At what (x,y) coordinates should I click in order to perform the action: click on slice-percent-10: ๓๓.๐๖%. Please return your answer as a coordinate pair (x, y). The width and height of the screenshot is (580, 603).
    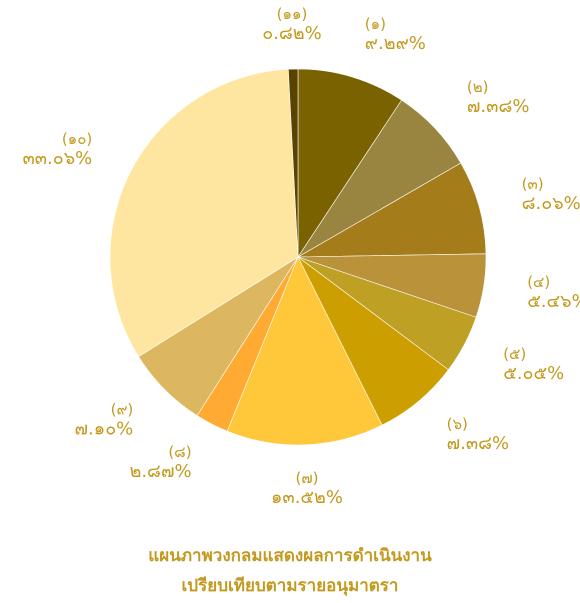
    Looking at the image, I should click on (57, 158).